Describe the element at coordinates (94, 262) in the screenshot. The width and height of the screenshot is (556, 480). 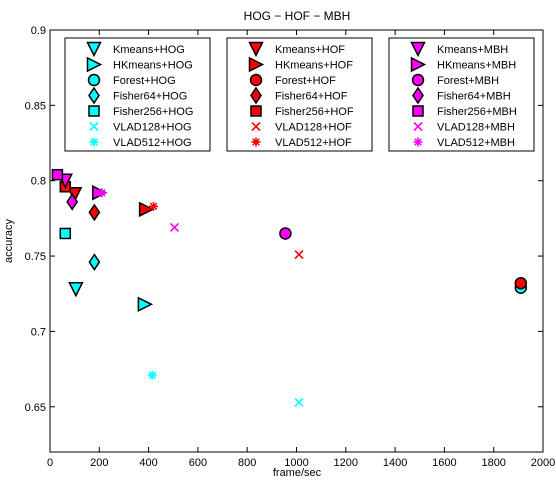
I see `point-fisher64-hog` at that location.